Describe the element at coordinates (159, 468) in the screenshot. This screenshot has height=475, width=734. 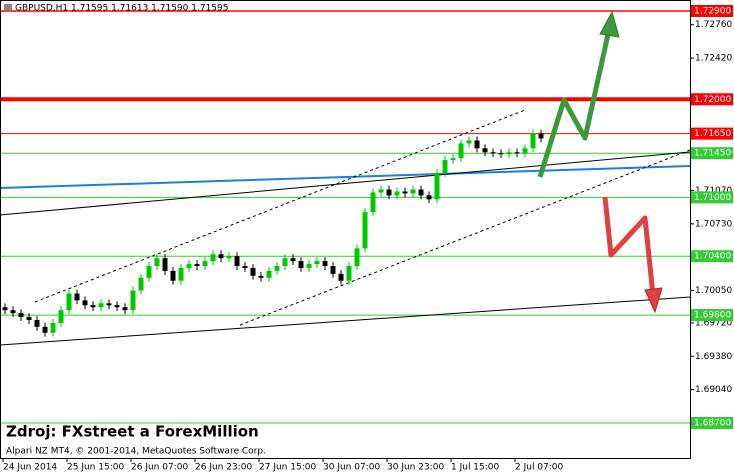
I see `x-tick-label: 26 Jun 07:00` at that location.